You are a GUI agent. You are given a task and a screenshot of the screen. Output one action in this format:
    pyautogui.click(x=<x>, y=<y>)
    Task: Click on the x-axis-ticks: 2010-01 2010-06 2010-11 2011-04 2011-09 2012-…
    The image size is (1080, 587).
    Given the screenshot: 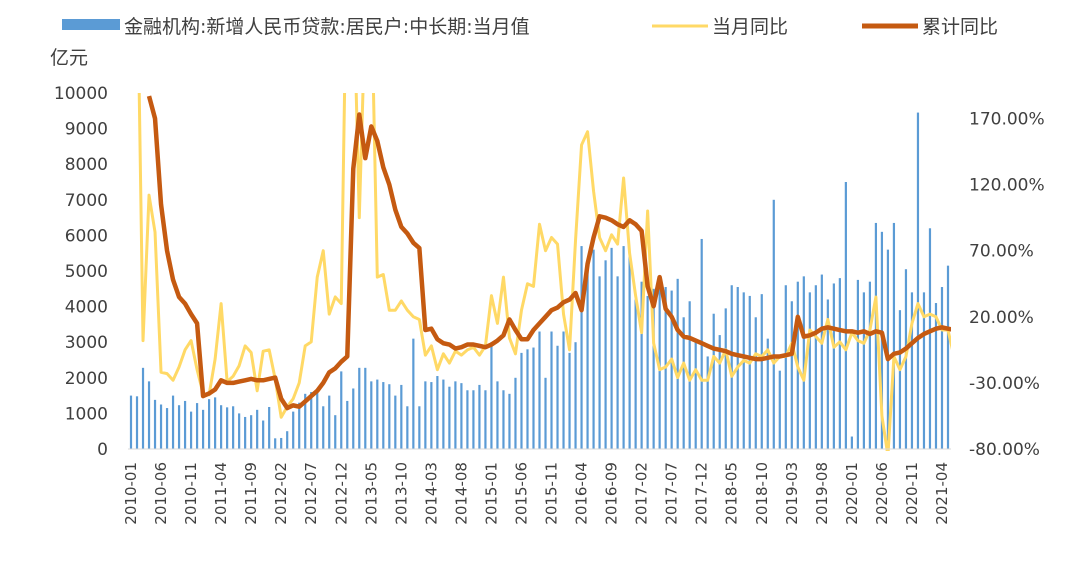 What is the action you would take?
    pyautogui.click(x=536, y=493)
    